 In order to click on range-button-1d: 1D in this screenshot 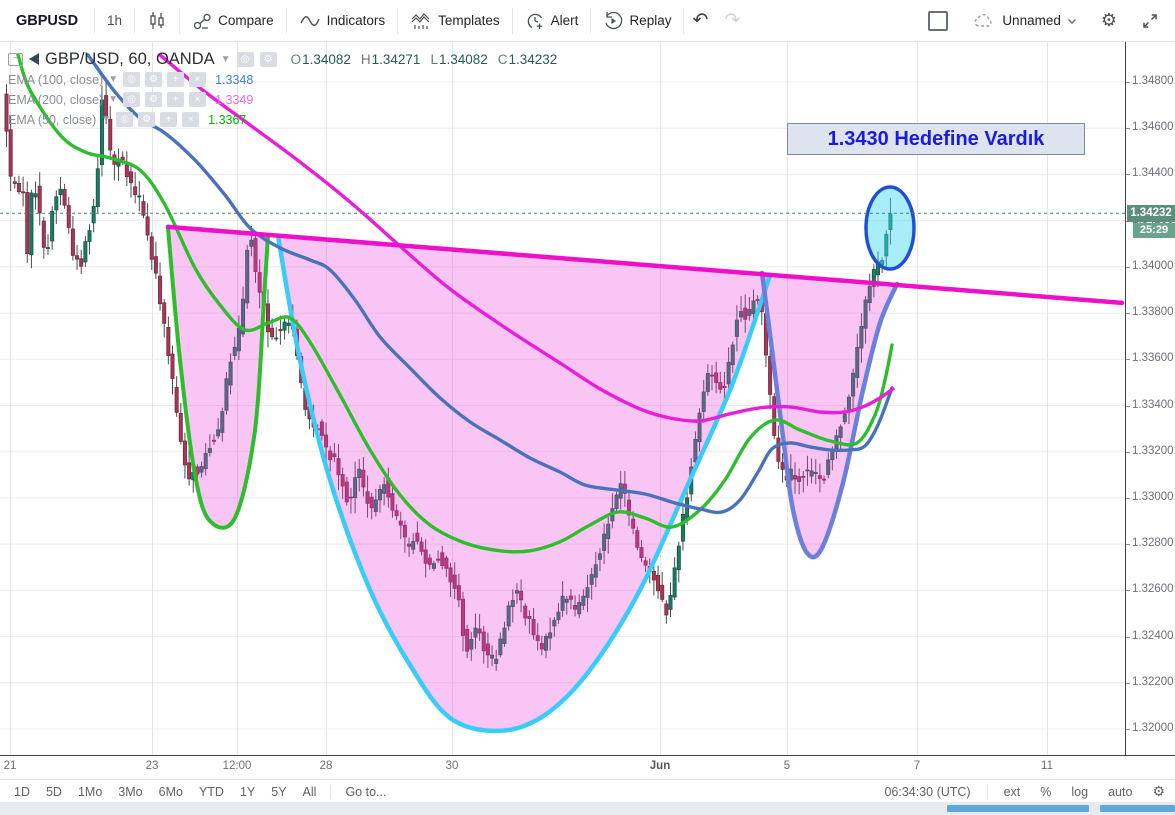, I will do `click(22, 791)`.